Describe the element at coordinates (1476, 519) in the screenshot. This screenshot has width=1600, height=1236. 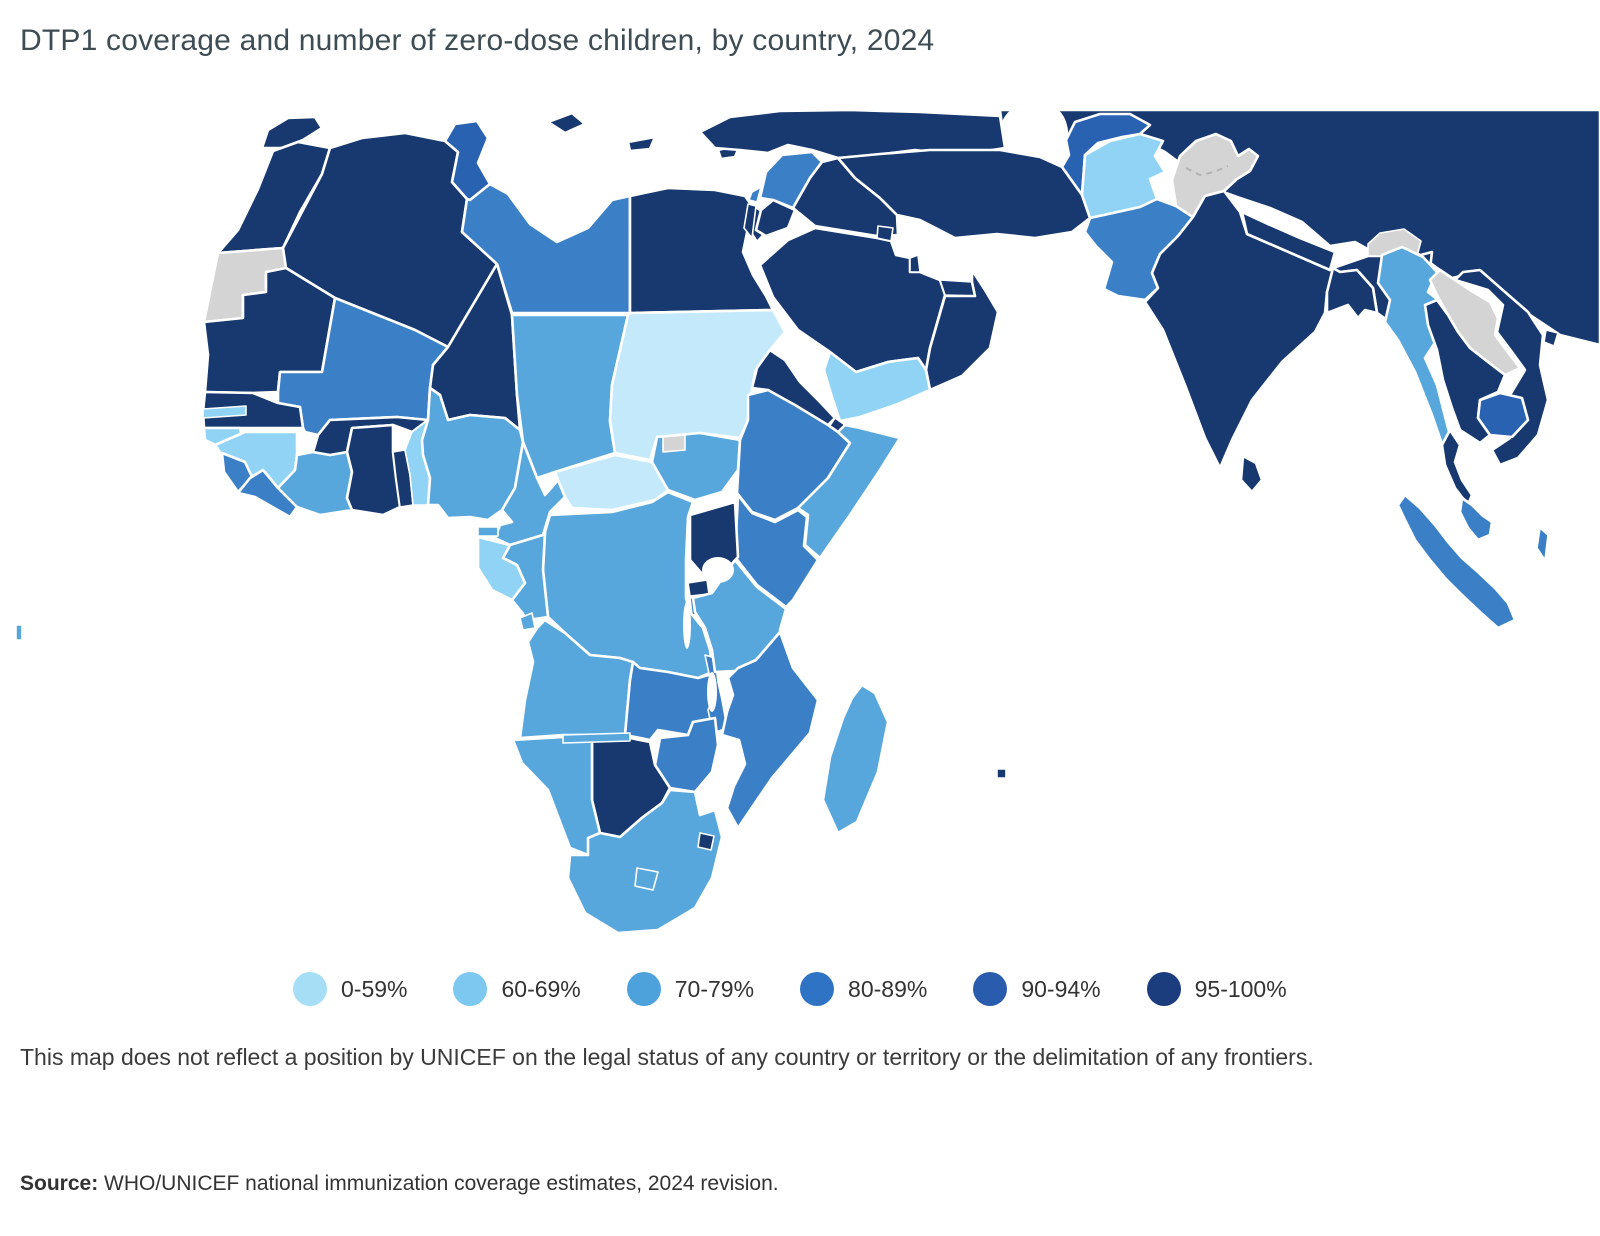
I see `country-malaysia` at that location.